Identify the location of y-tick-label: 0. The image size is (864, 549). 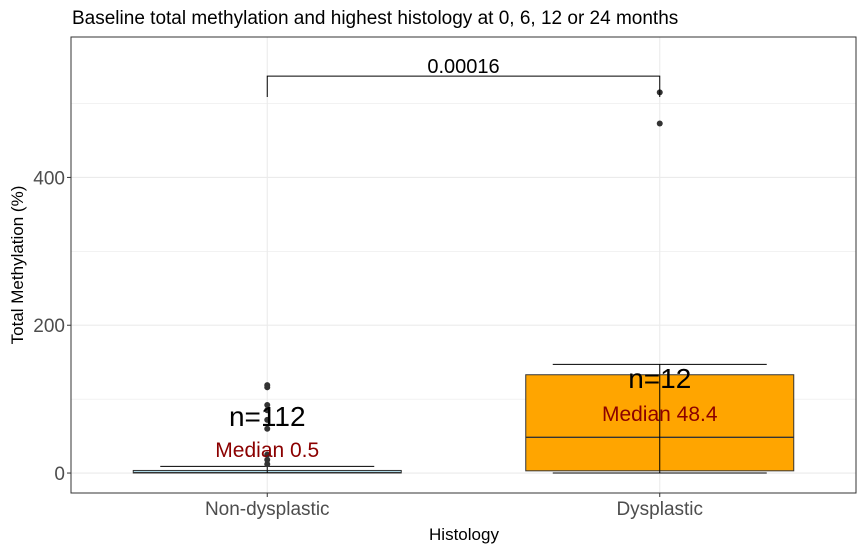
(59, 474).